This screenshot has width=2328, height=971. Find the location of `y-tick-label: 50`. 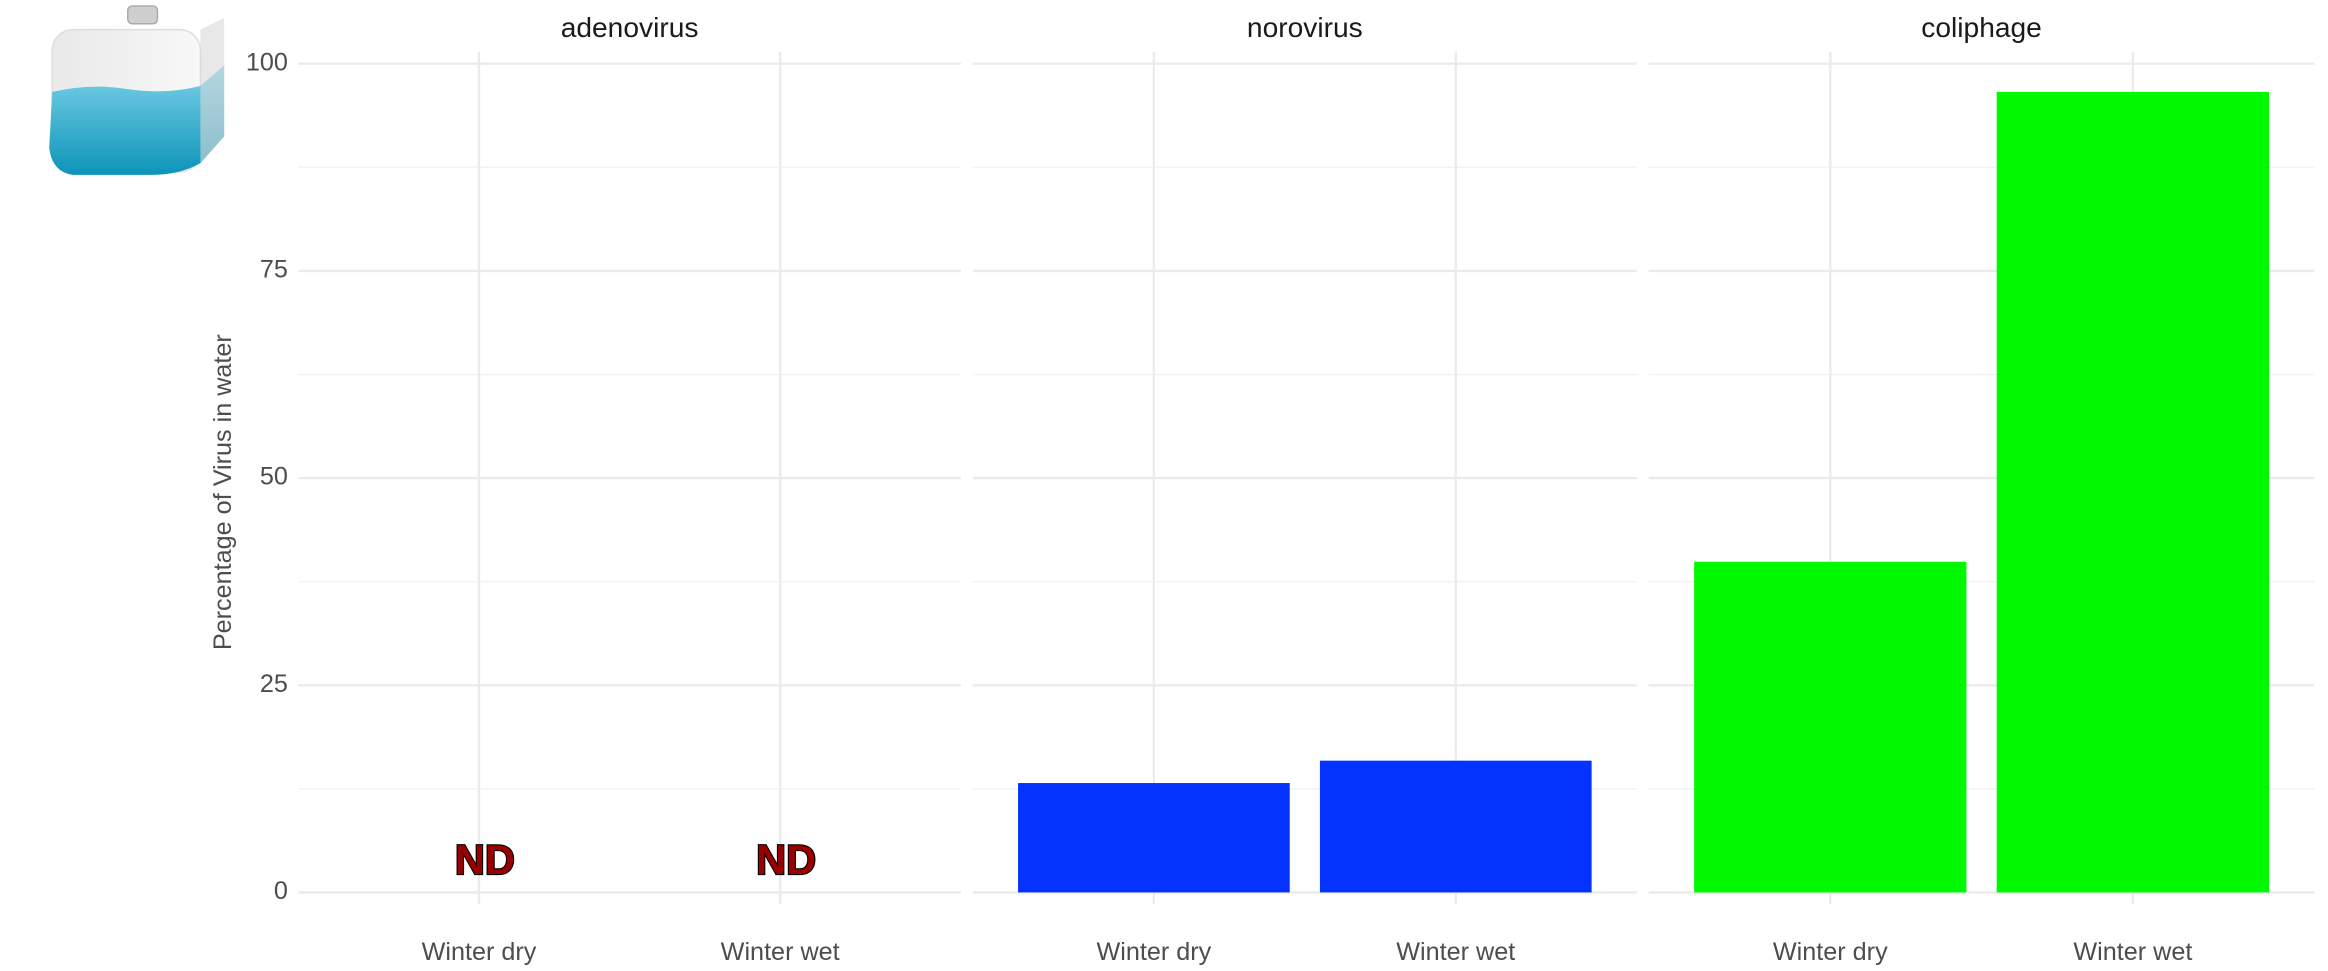

y-tick-label: 50 is located at coordinates (274, 477).